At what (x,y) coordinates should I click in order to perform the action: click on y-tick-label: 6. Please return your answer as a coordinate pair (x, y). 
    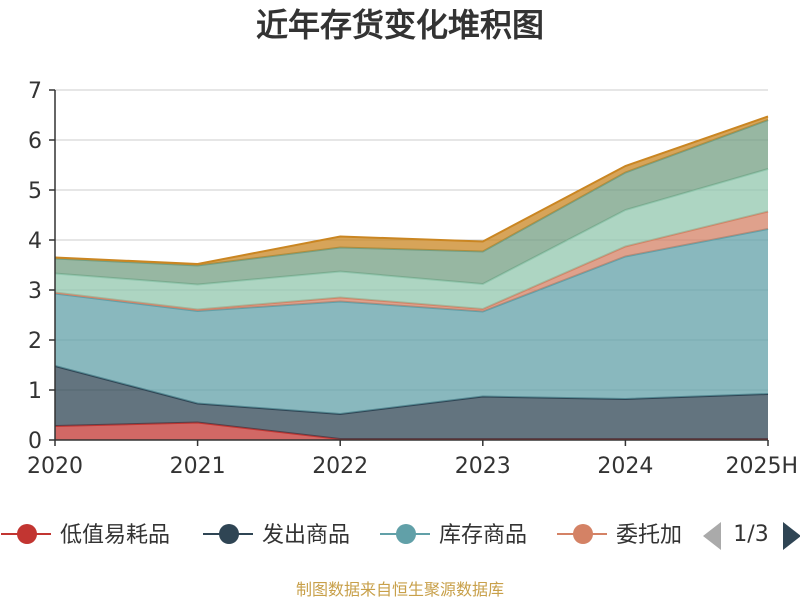
    Looking at the image, I should click on (35, 141).